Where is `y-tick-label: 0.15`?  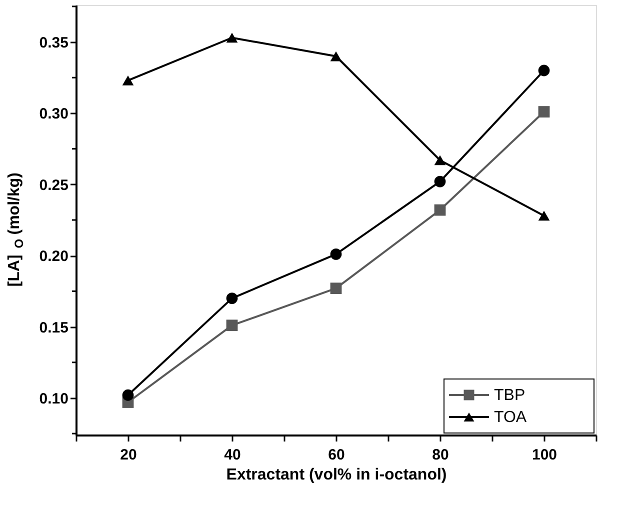 y-tick-label: 0.15 is located at coordinates (53, 327).